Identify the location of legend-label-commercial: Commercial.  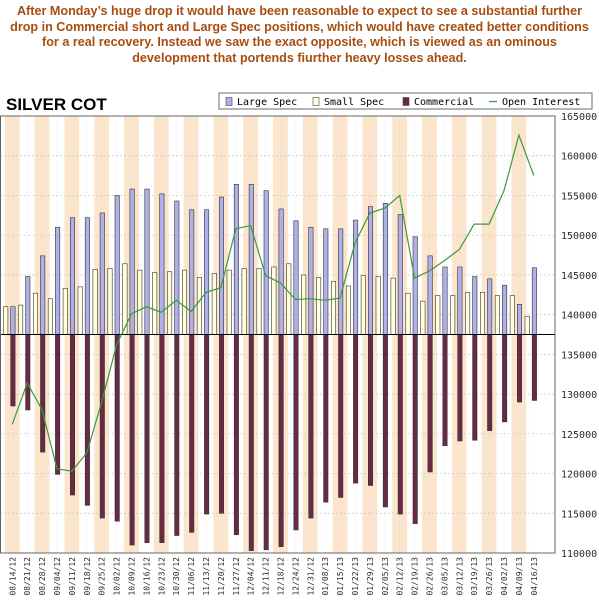
(444, 102).